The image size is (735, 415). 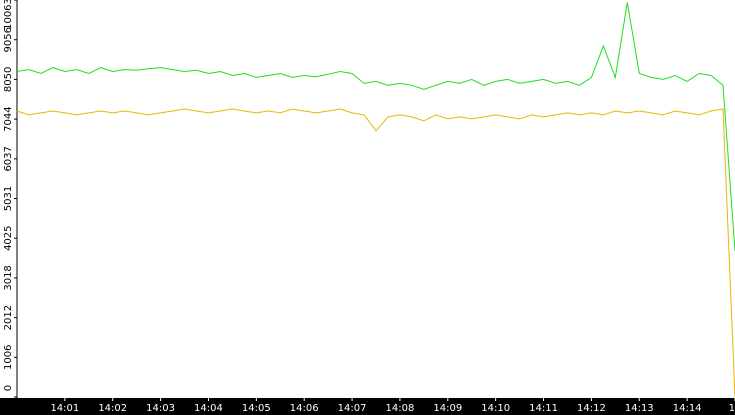 I want to click on y-tick-label: 0, so click(x=8, y=388).